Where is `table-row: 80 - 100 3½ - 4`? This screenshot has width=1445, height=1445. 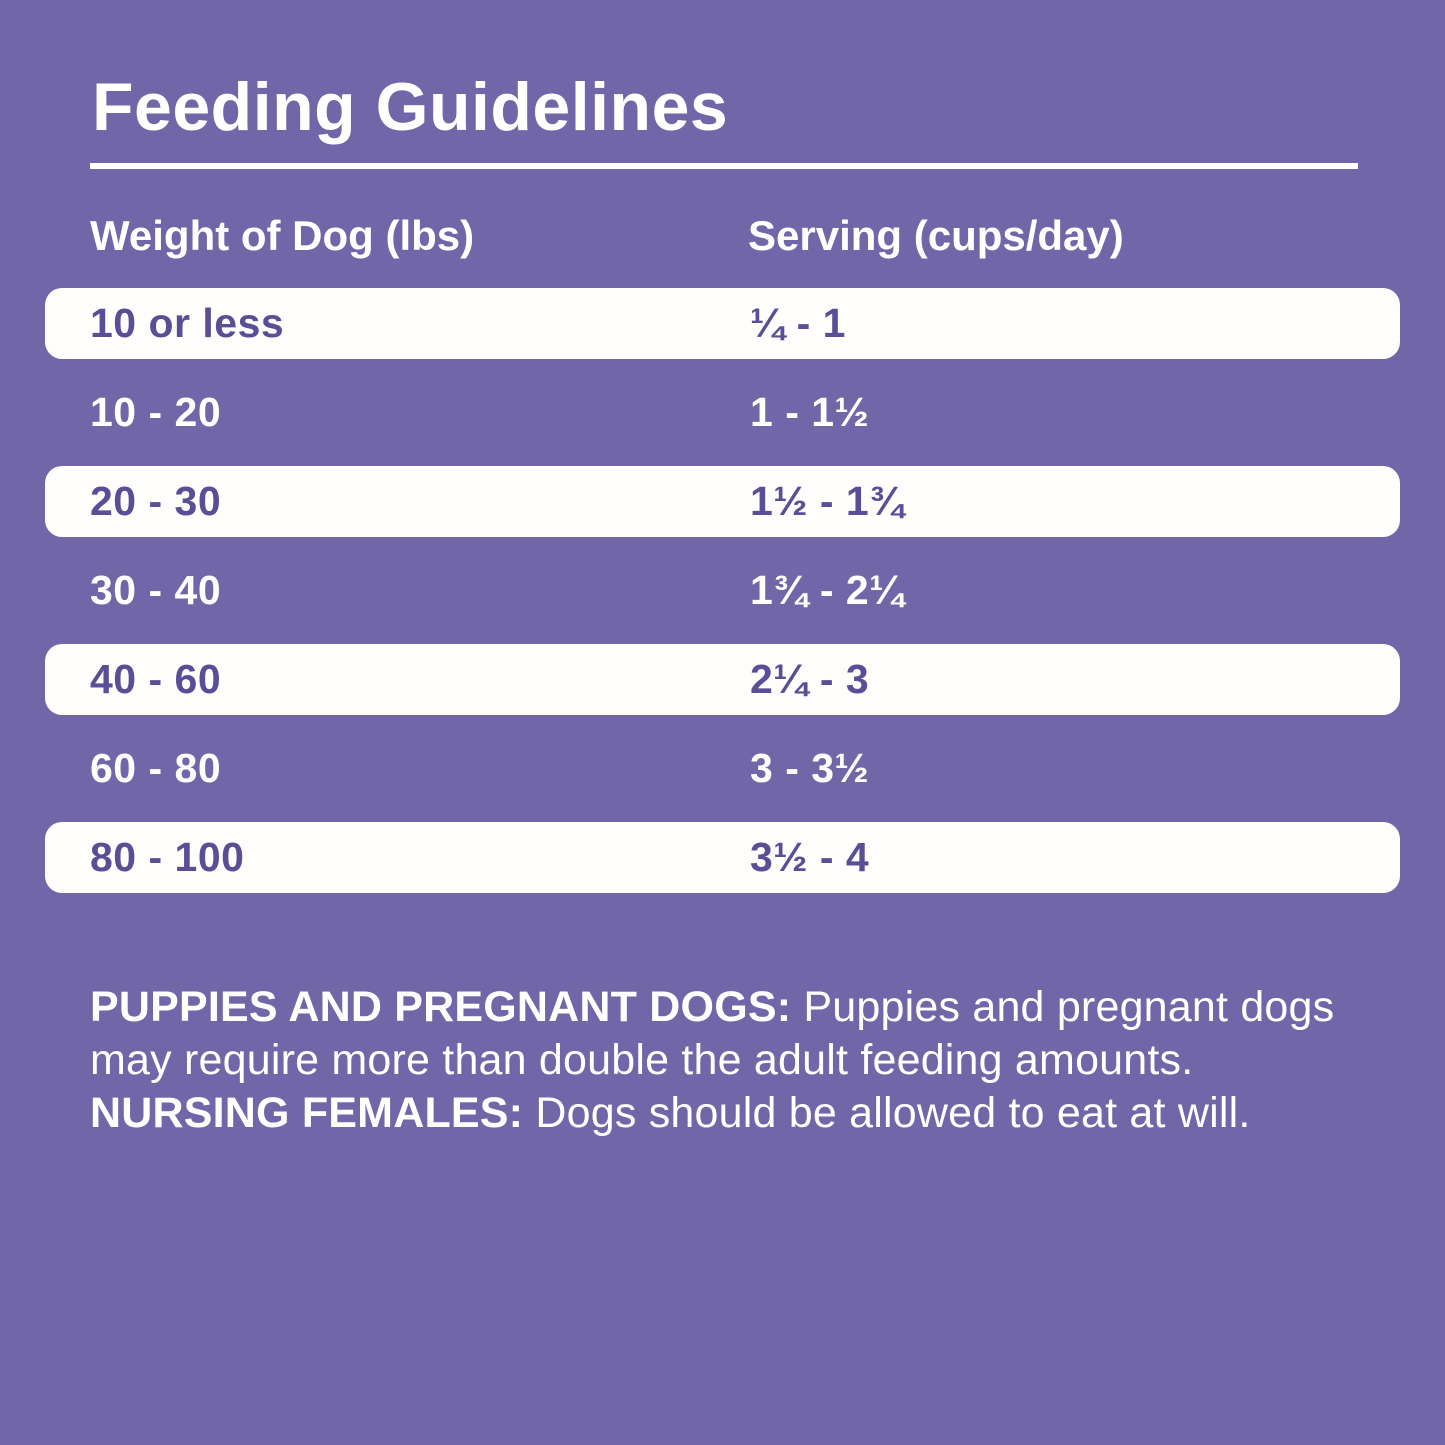 table-row: 80 - 100 3½ - 4 is located at coordinates (722, 857).